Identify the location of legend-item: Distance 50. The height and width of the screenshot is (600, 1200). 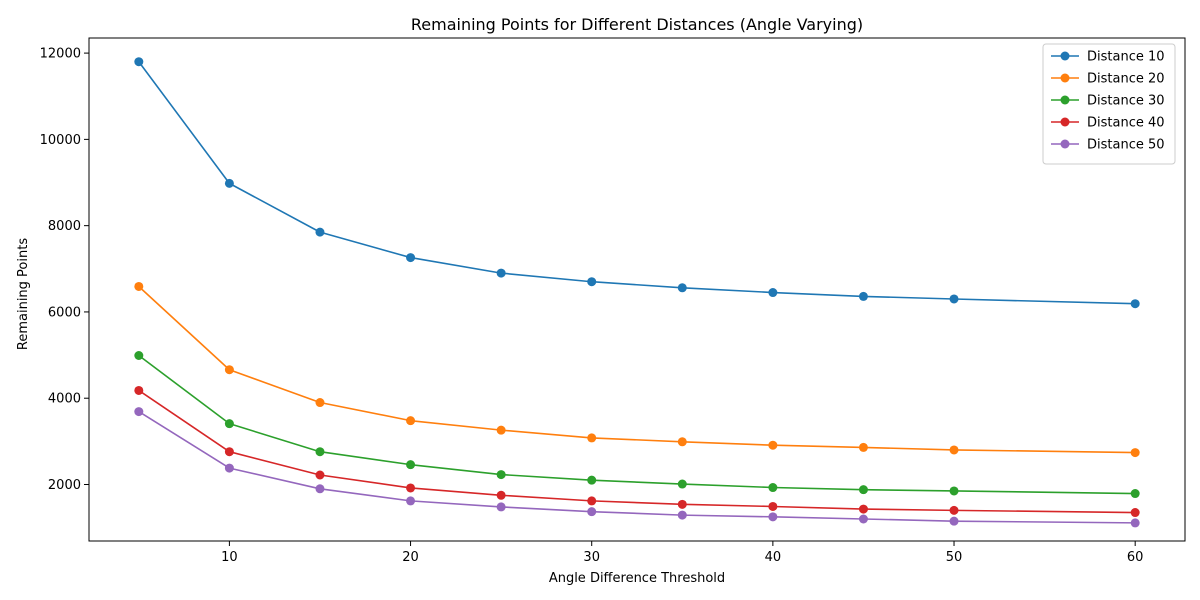
(1108, 145).